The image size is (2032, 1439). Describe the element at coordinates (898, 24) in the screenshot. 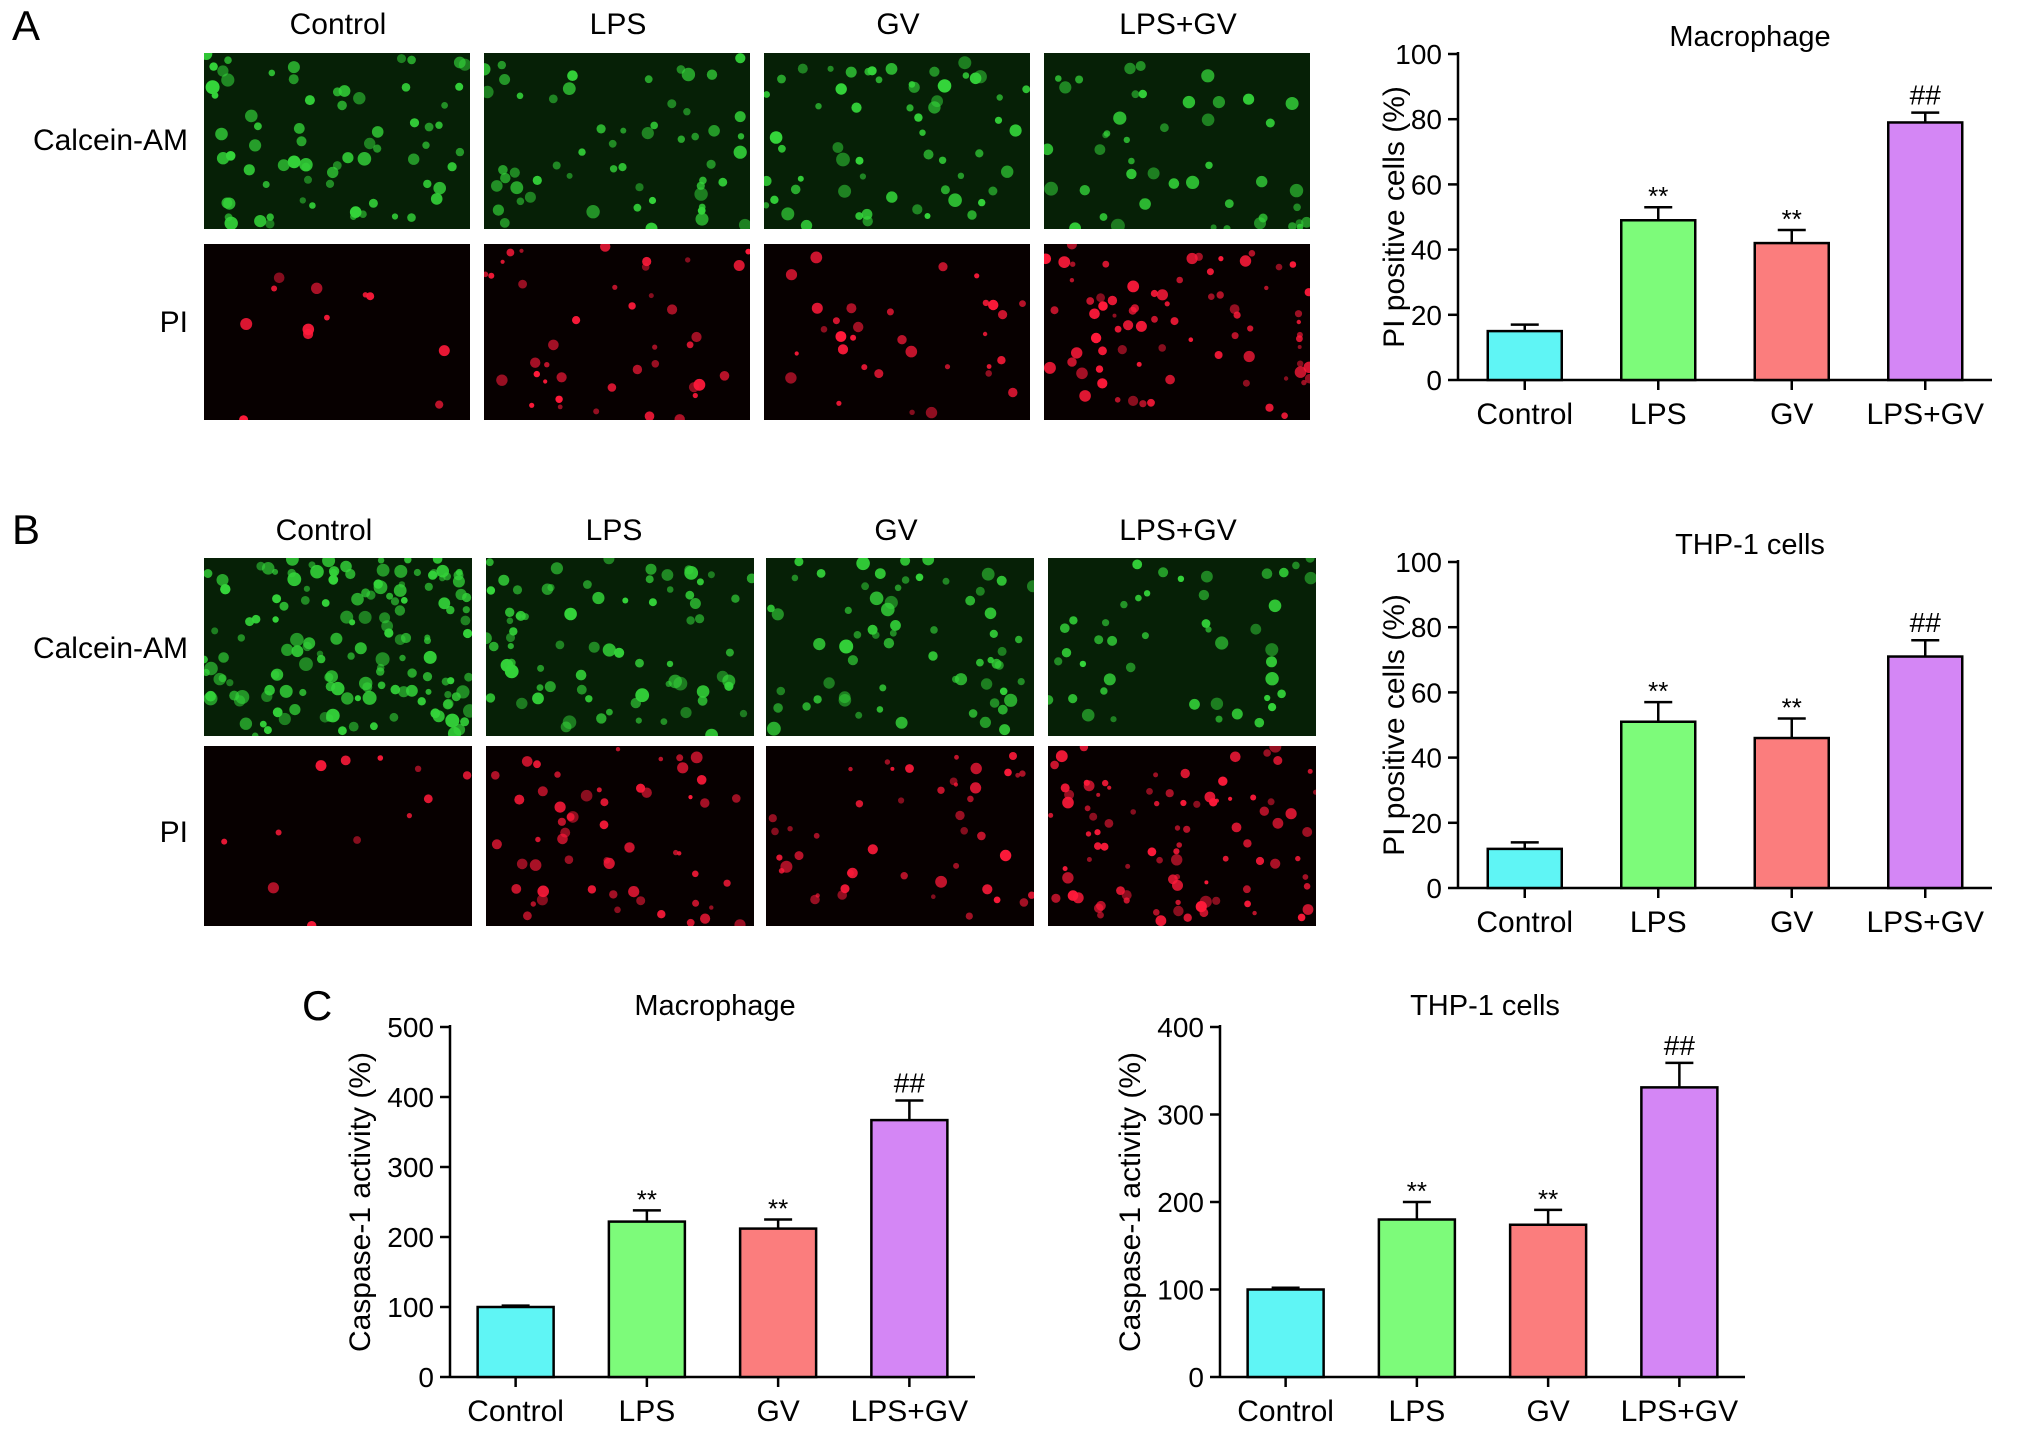

I see `panel-a-col-label-gv: GV` at that location.